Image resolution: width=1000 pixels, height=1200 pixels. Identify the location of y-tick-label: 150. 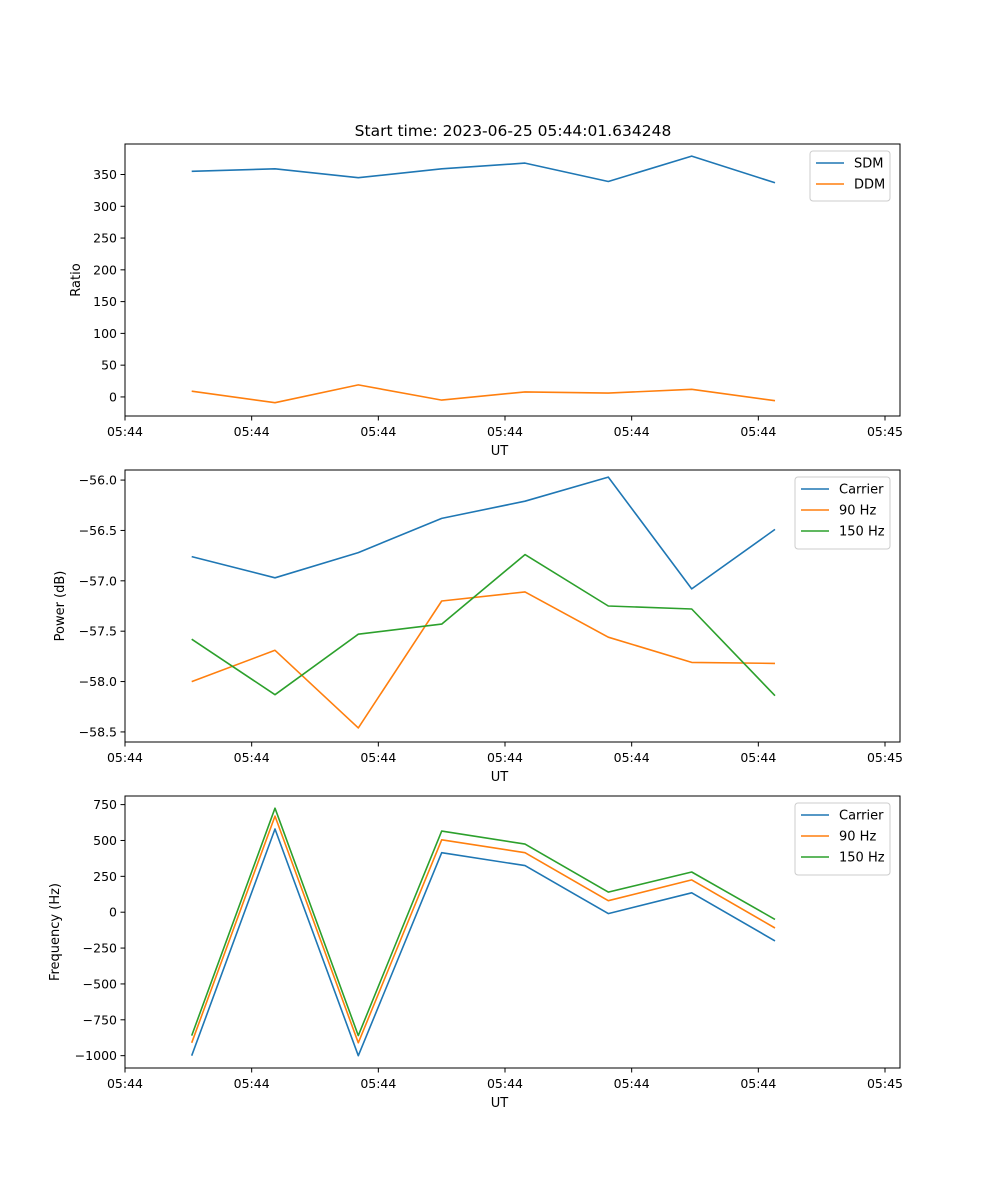
(105, 301).